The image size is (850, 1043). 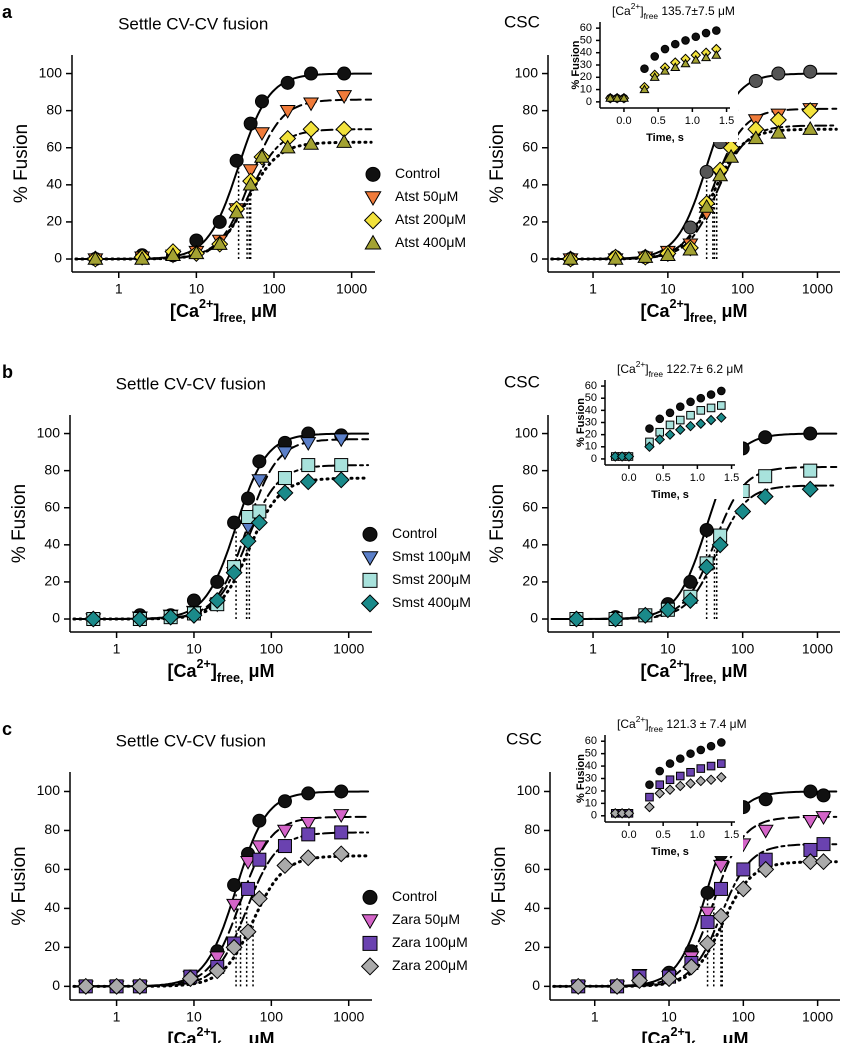 What do you see at coordinates (214, 671) in the screenshot?
I see `text-part: ]` at bounding box center [214, 671].